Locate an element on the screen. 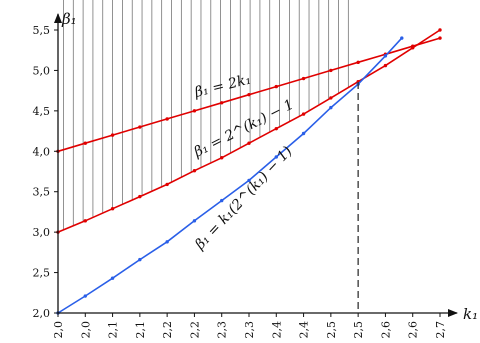  x-axis-title: k₁ is located at coordinates (470, 314).